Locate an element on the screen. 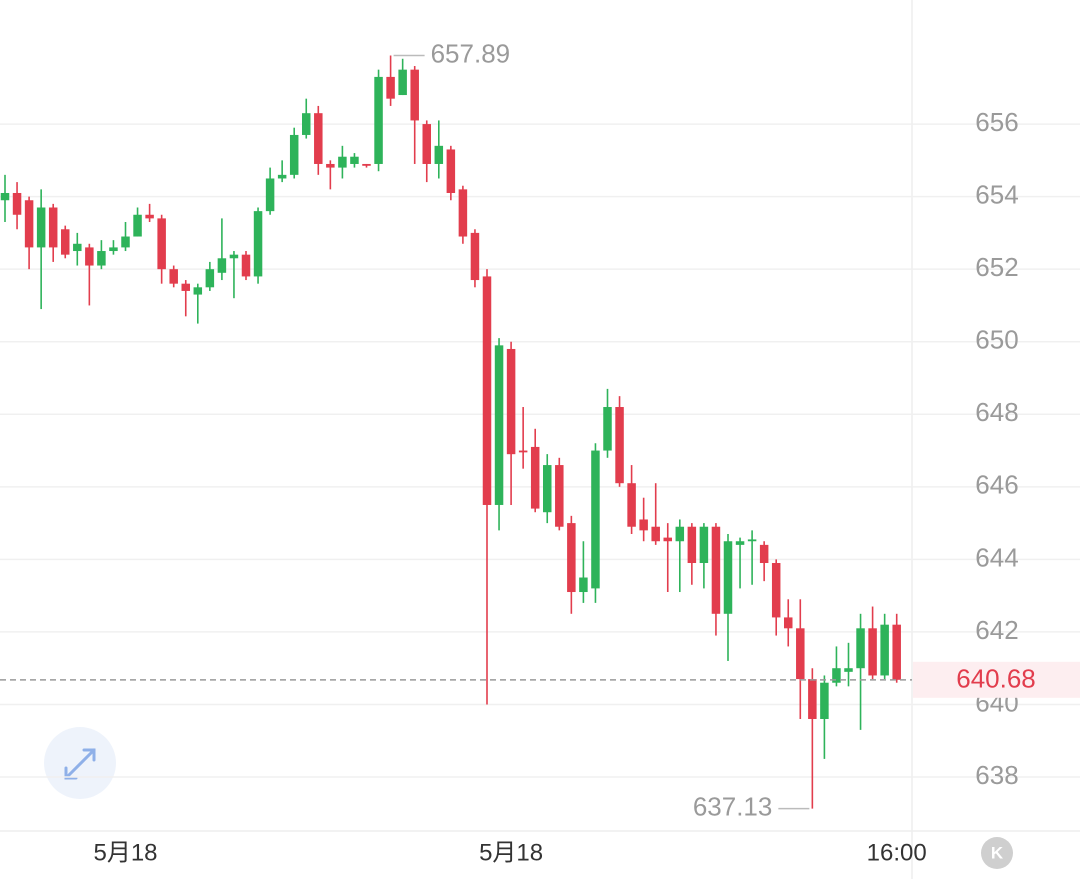 Image resolution: width=1080 pixels, height=879 pixels. kline-button: K is located at coordinates (997, 853).